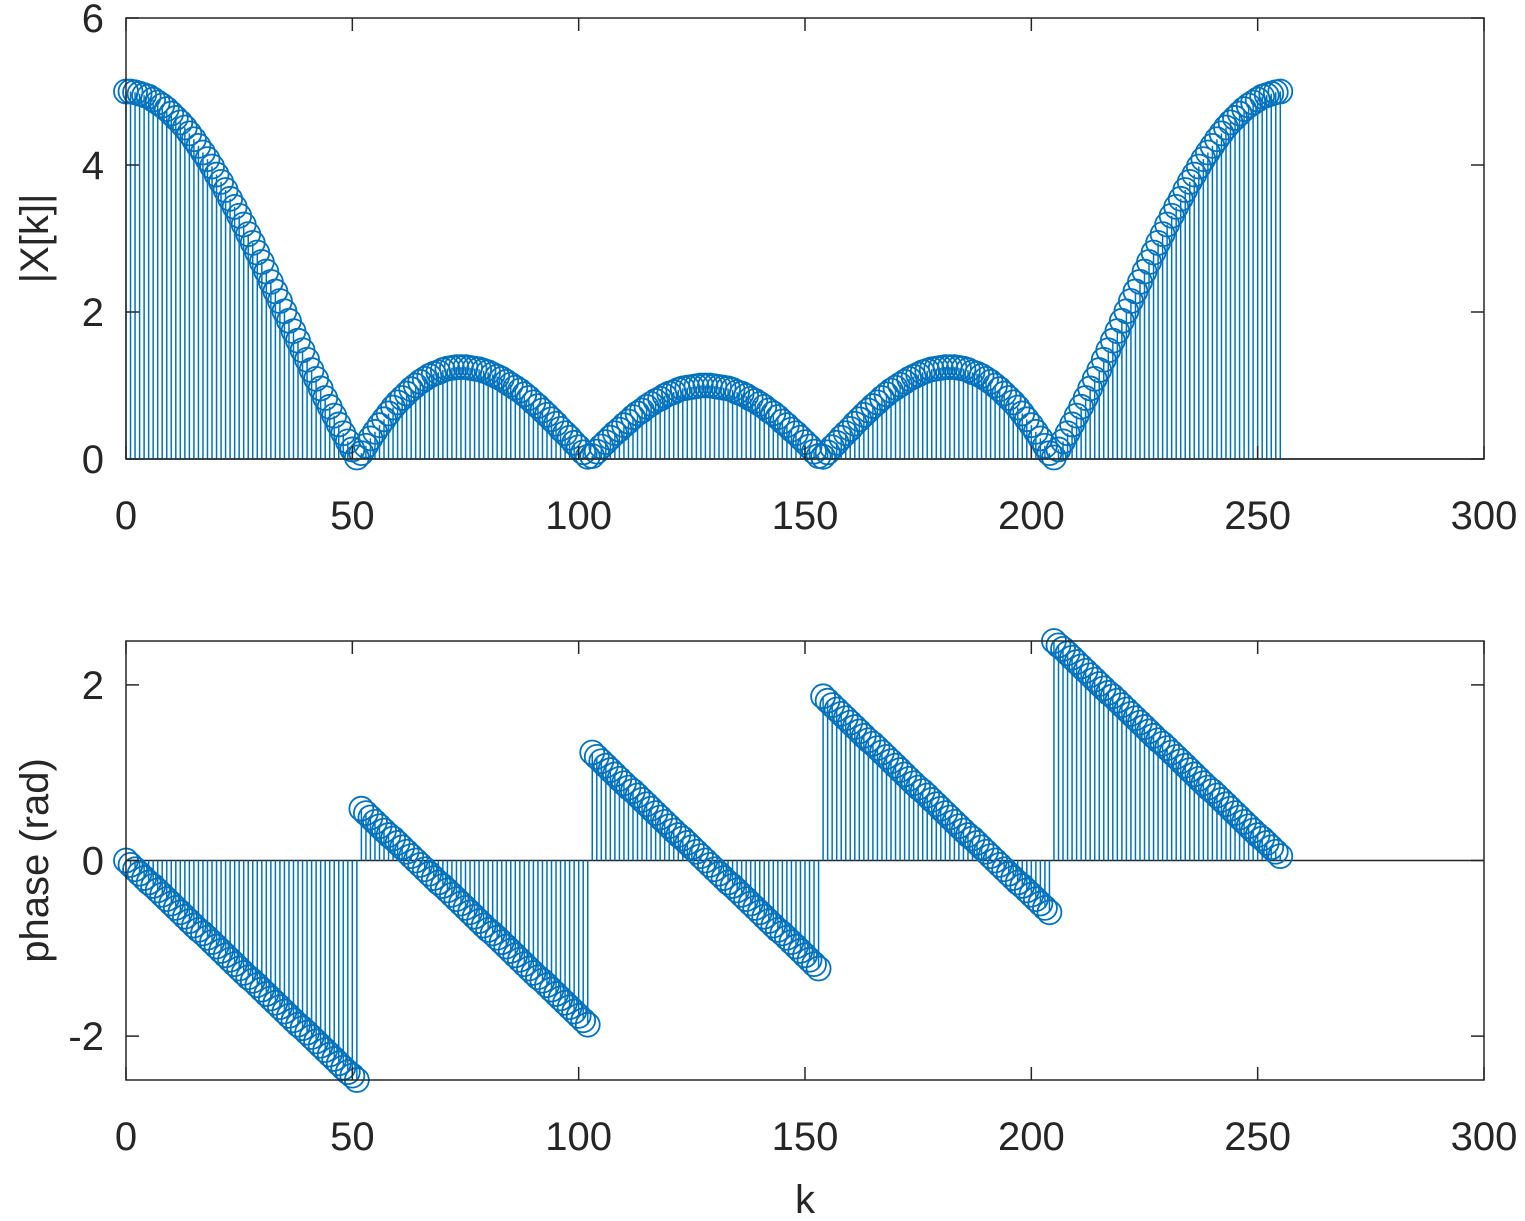 The width and height of the screenshot is (1525, 1221). What do you see at coordinates (352, 1137) in the screenshot?
I see `x-tick-label: 50` at bounding box center [352, 1137].